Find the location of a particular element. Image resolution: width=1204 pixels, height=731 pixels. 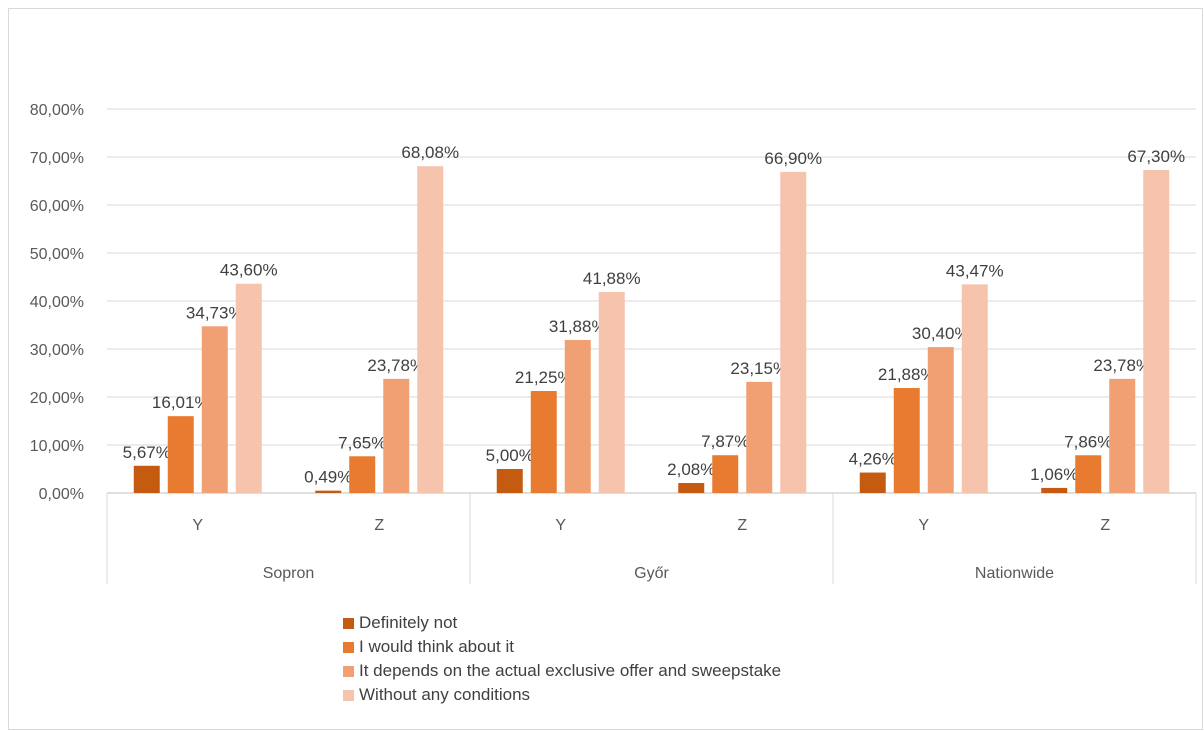

y-tick-label: 20,00% is located at coordinates (57, 398).